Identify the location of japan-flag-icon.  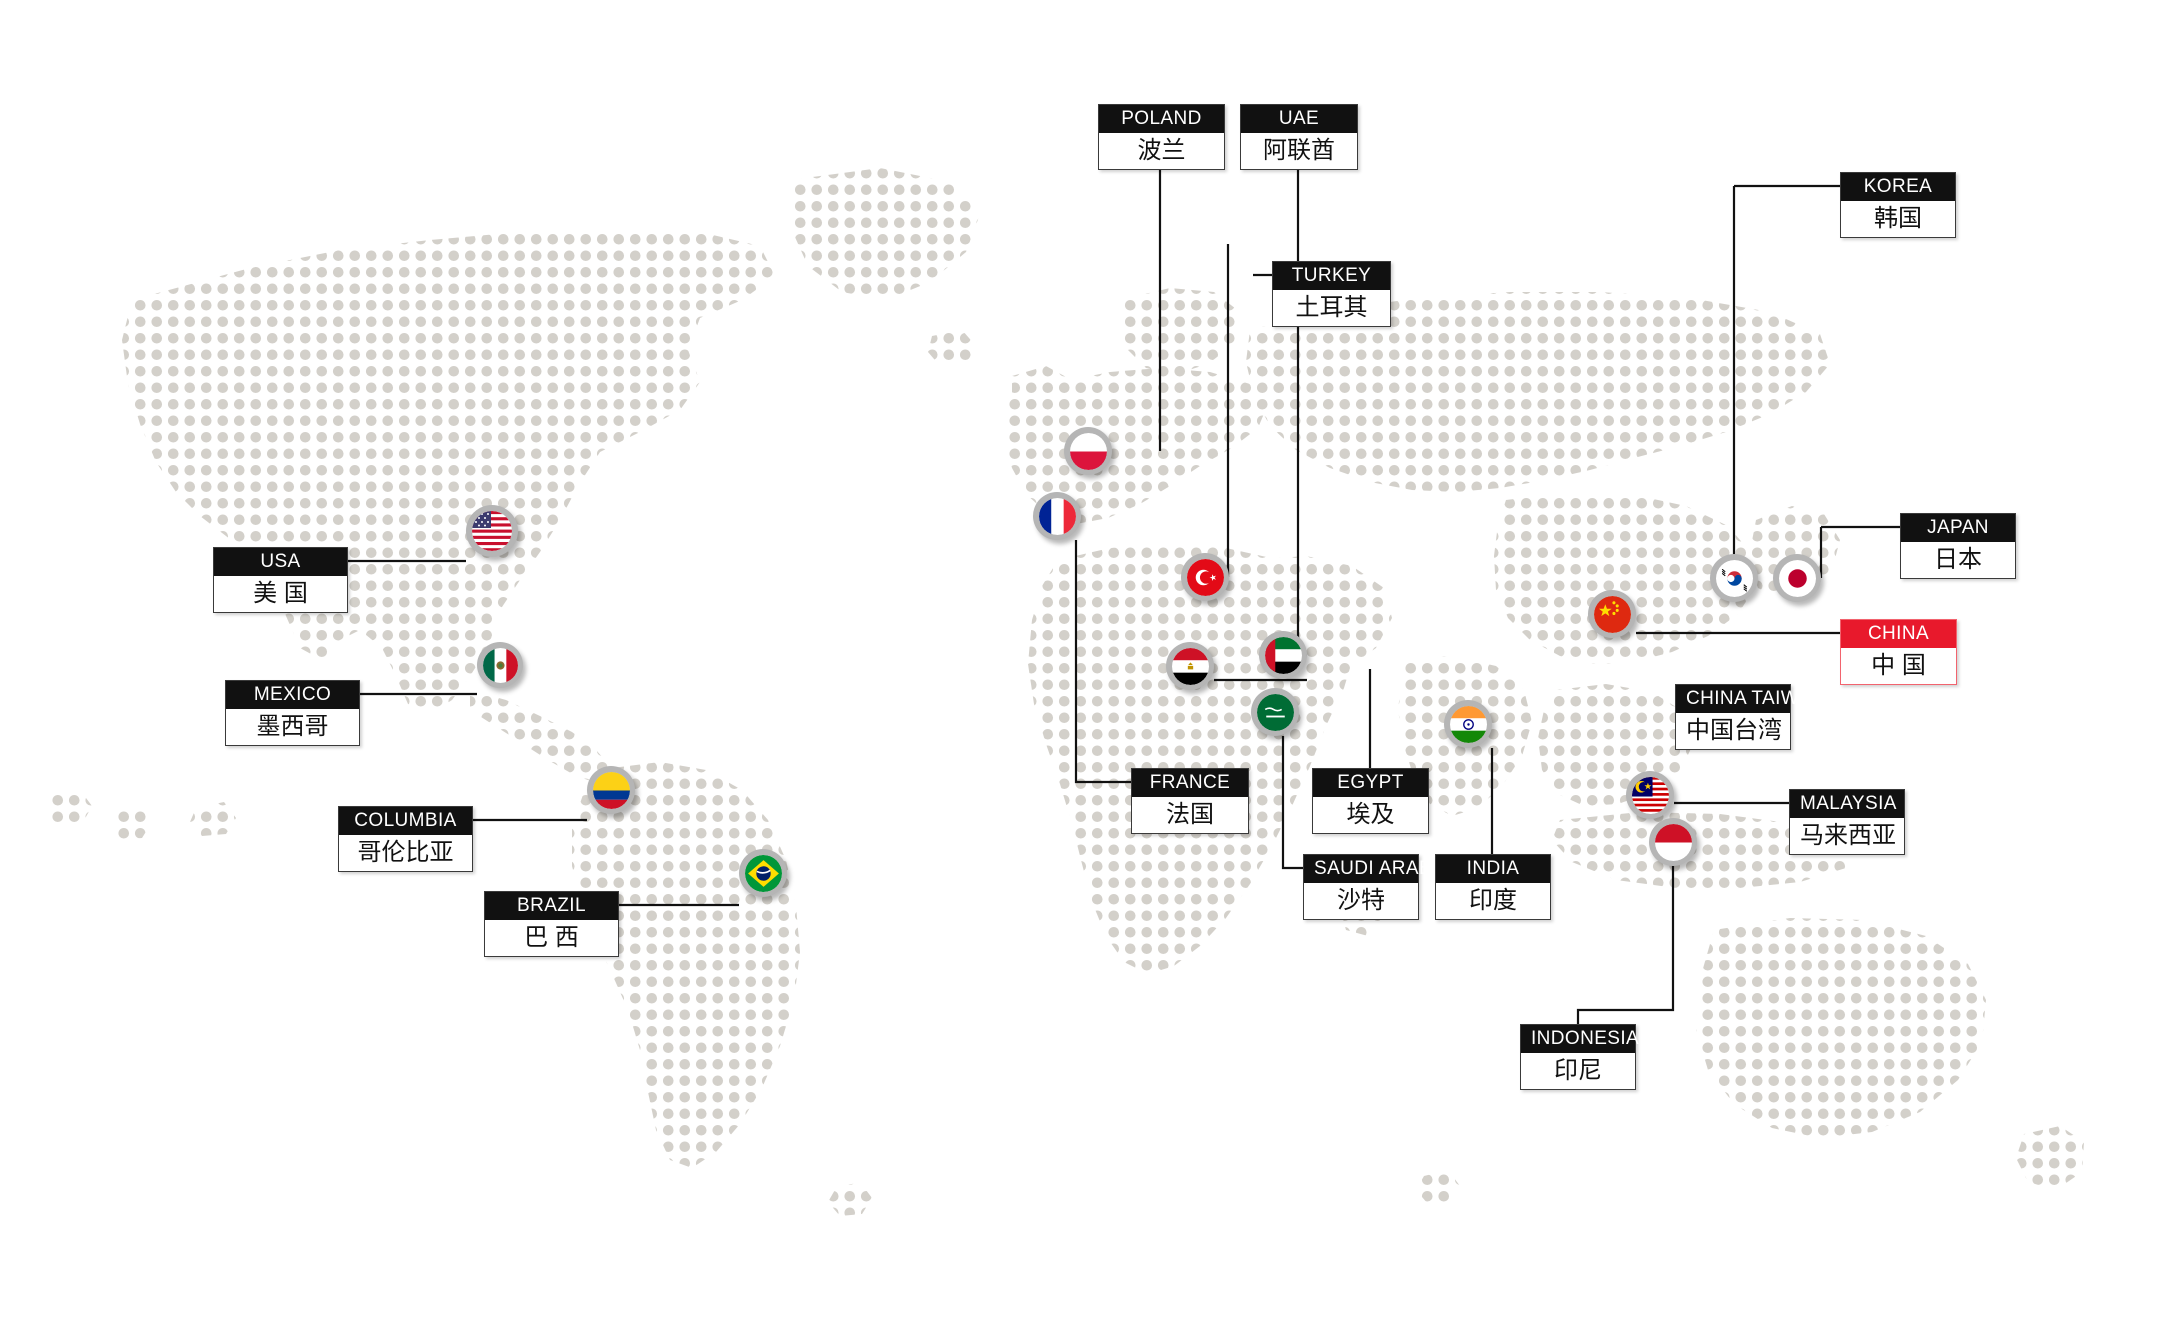
(1797, 578).